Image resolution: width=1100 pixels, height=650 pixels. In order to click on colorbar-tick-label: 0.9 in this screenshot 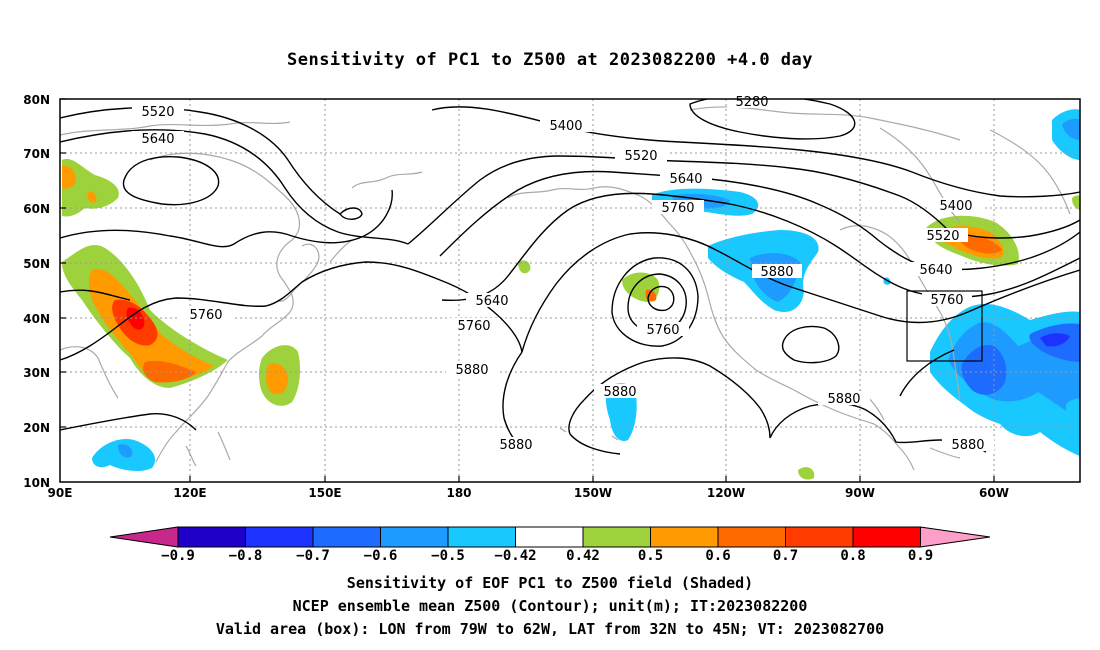, I will do `click(920, 556)`.